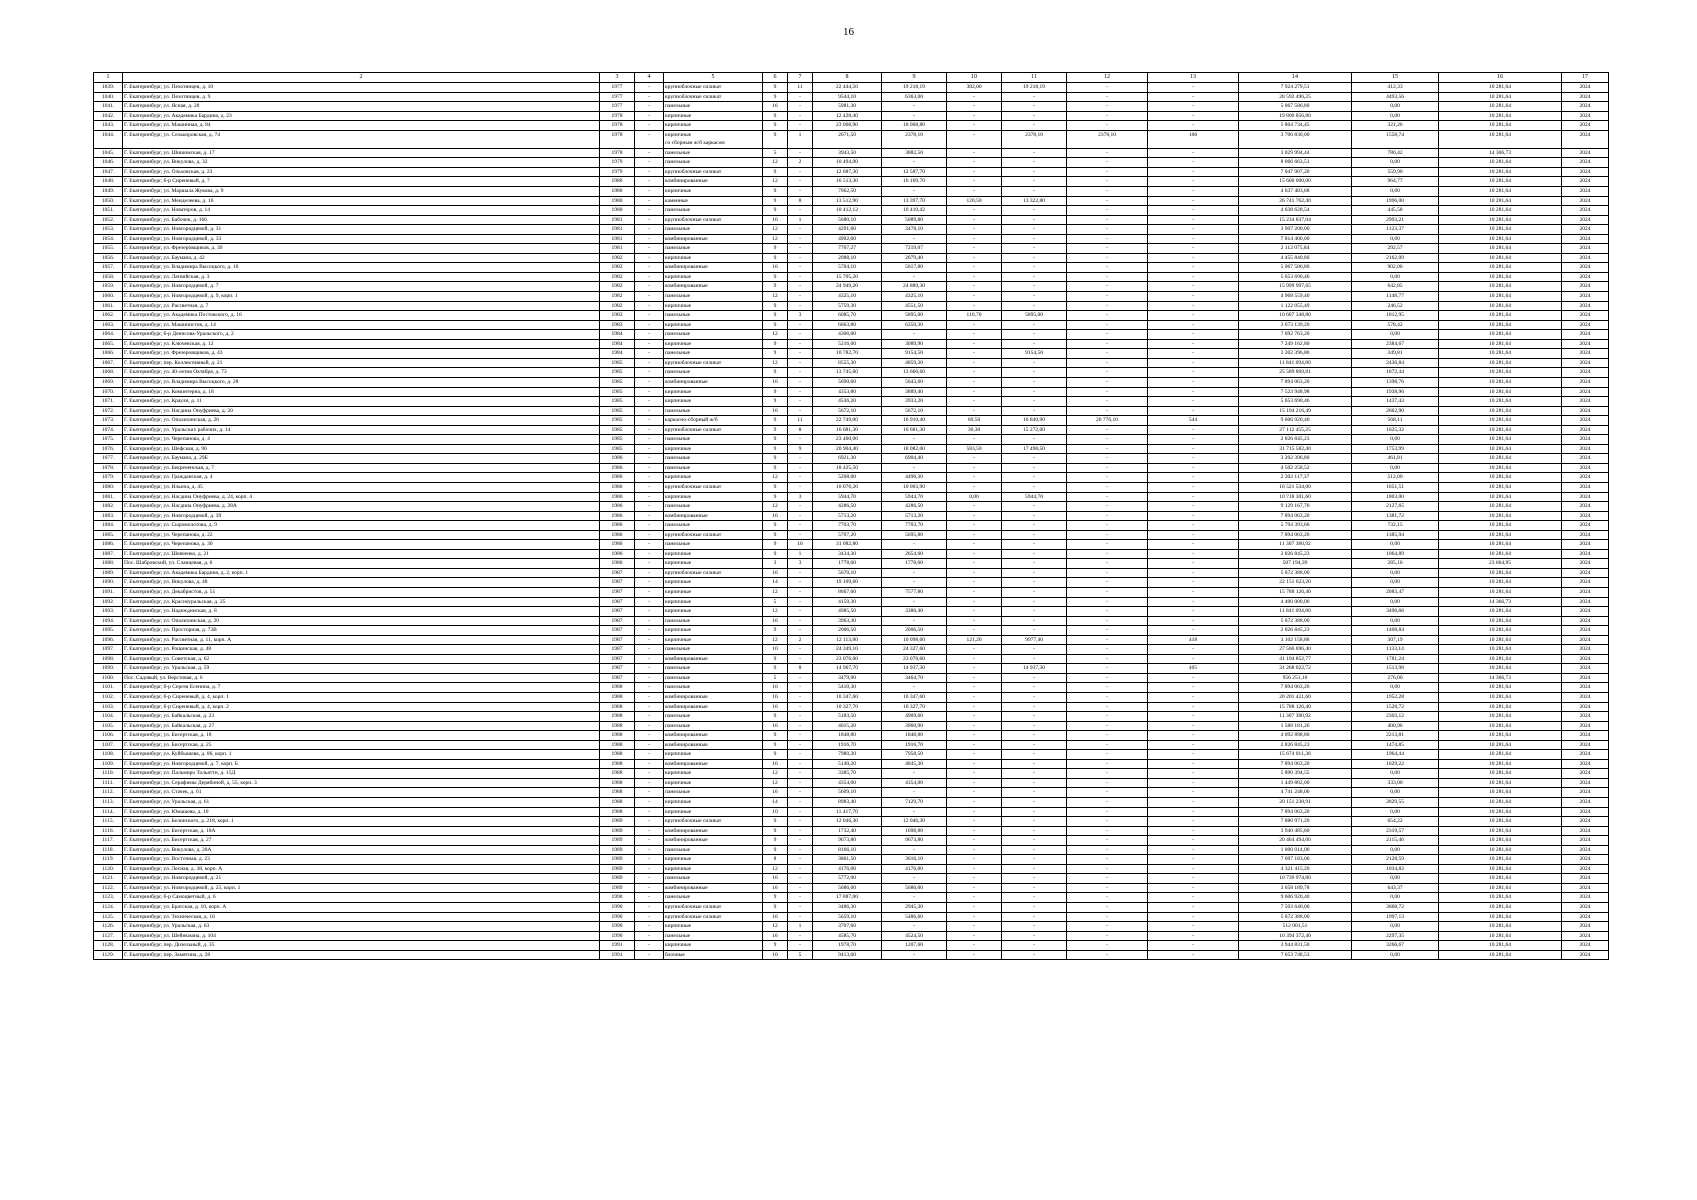  Describe the element at coordinates (1295, 535) in the screenshot. I see `cell-col-14: 7 894 063,20` at that location.